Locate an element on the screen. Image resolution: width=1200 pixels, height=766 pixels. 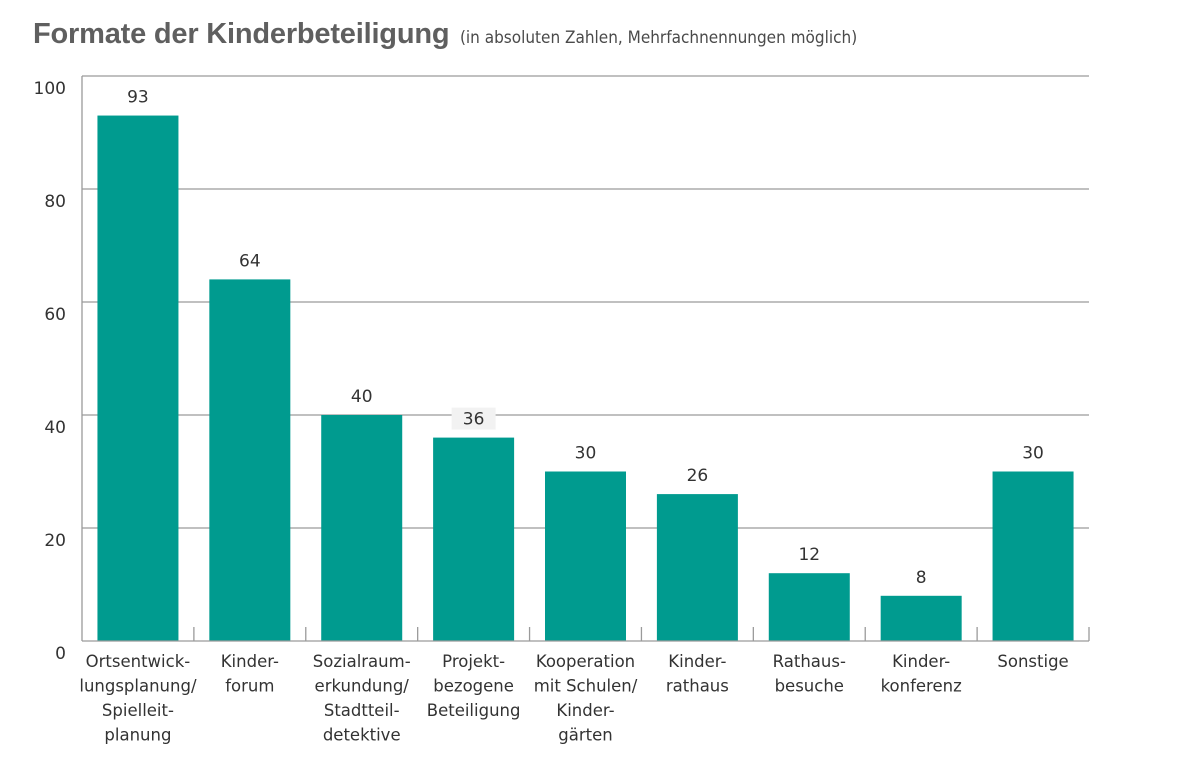
category-label: Kinder-rathaus is located at coordinates (697, 674).